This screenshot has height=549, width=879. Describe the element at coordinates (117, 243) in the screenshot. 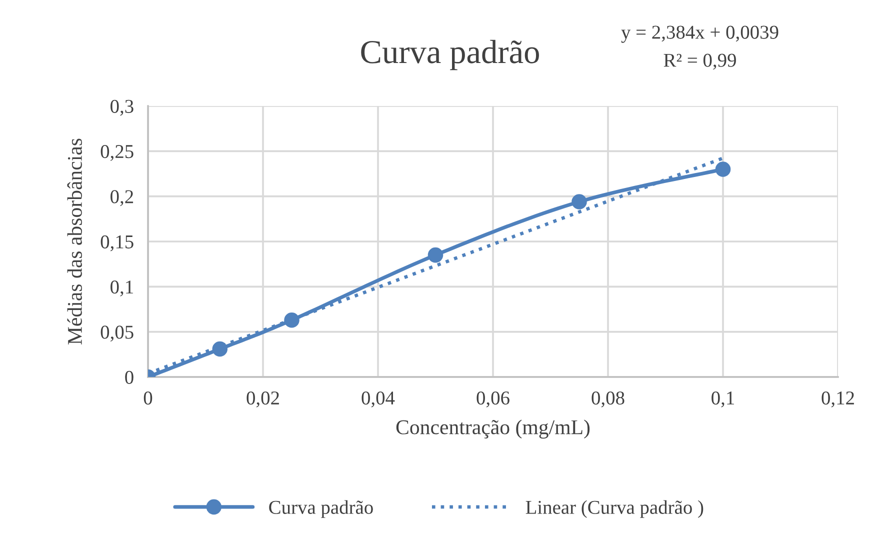

I see `y-tick-label: 0,15` at that location.